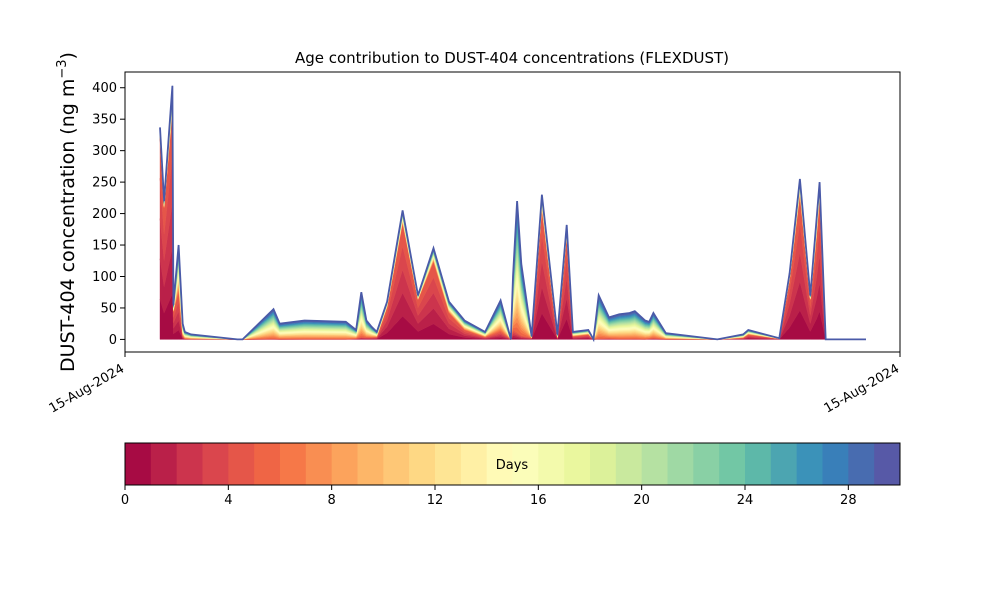 The width and height of the screenshot is (1000, 600). What do you see at coordinates (104, 183) in the screenshot?
I see `y-tick-label: 250` at bounding box center [104, 183].